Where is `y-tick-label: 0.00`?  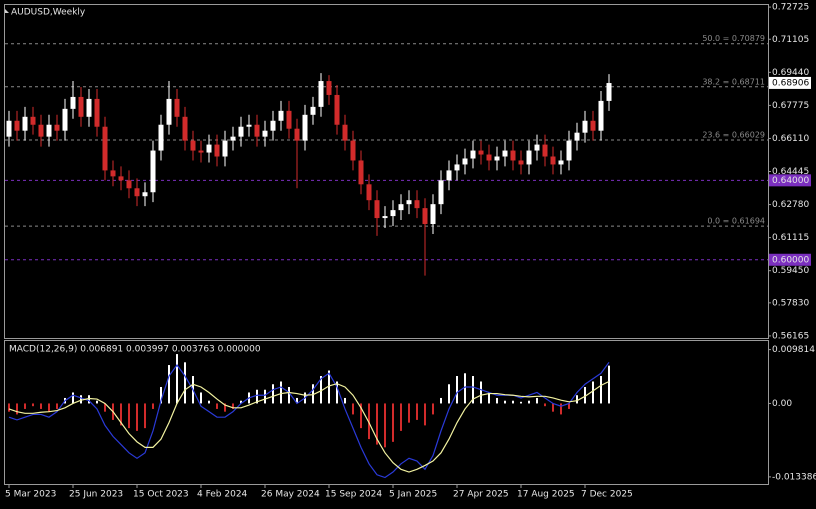
y-tick-label: 0.00 is located at coordinates (782, 404).